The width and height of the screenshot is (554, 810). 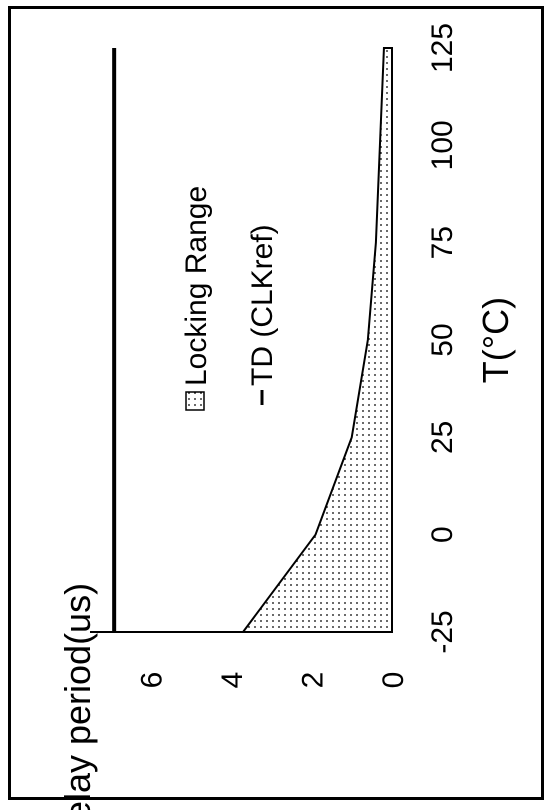 What do you see at coordinates (442, 242) in the screenshot?
I see `x-tick-label: 75` at bounding box center [442, 242].